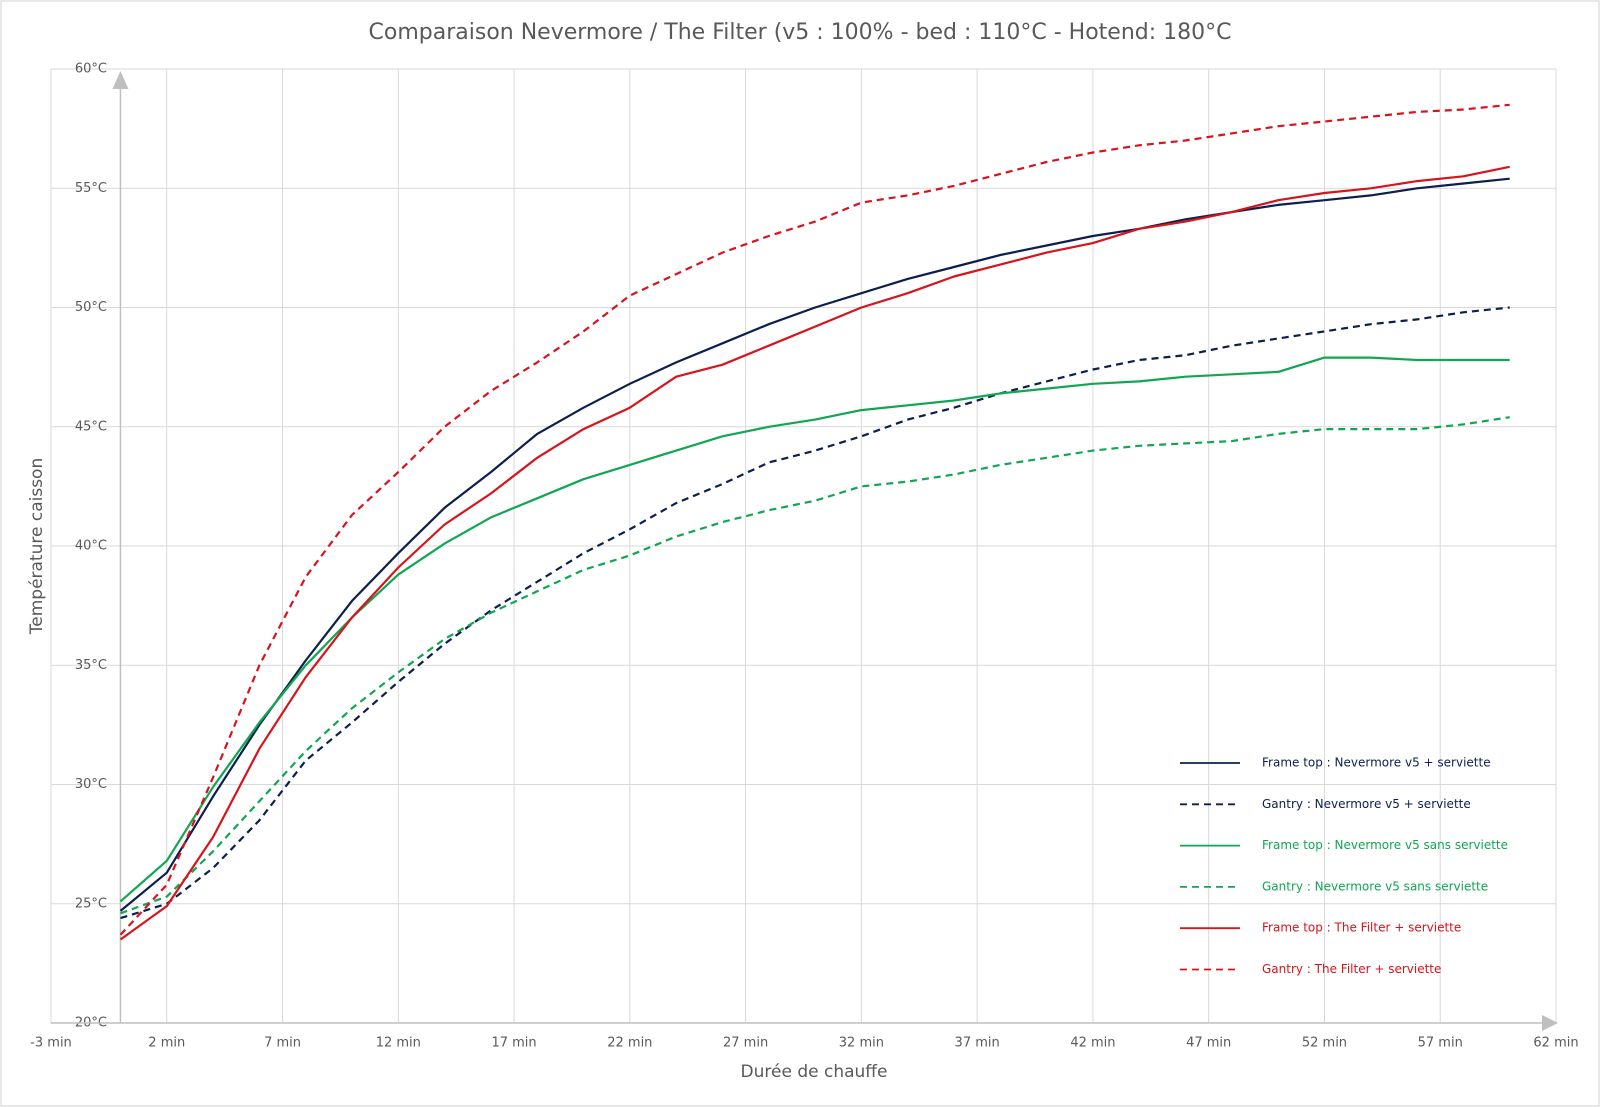  What do you see at coordinates (629, 1043) in the screenshot?
I see `x-tick-label: 22 min` at bounding box center [629, 1043].